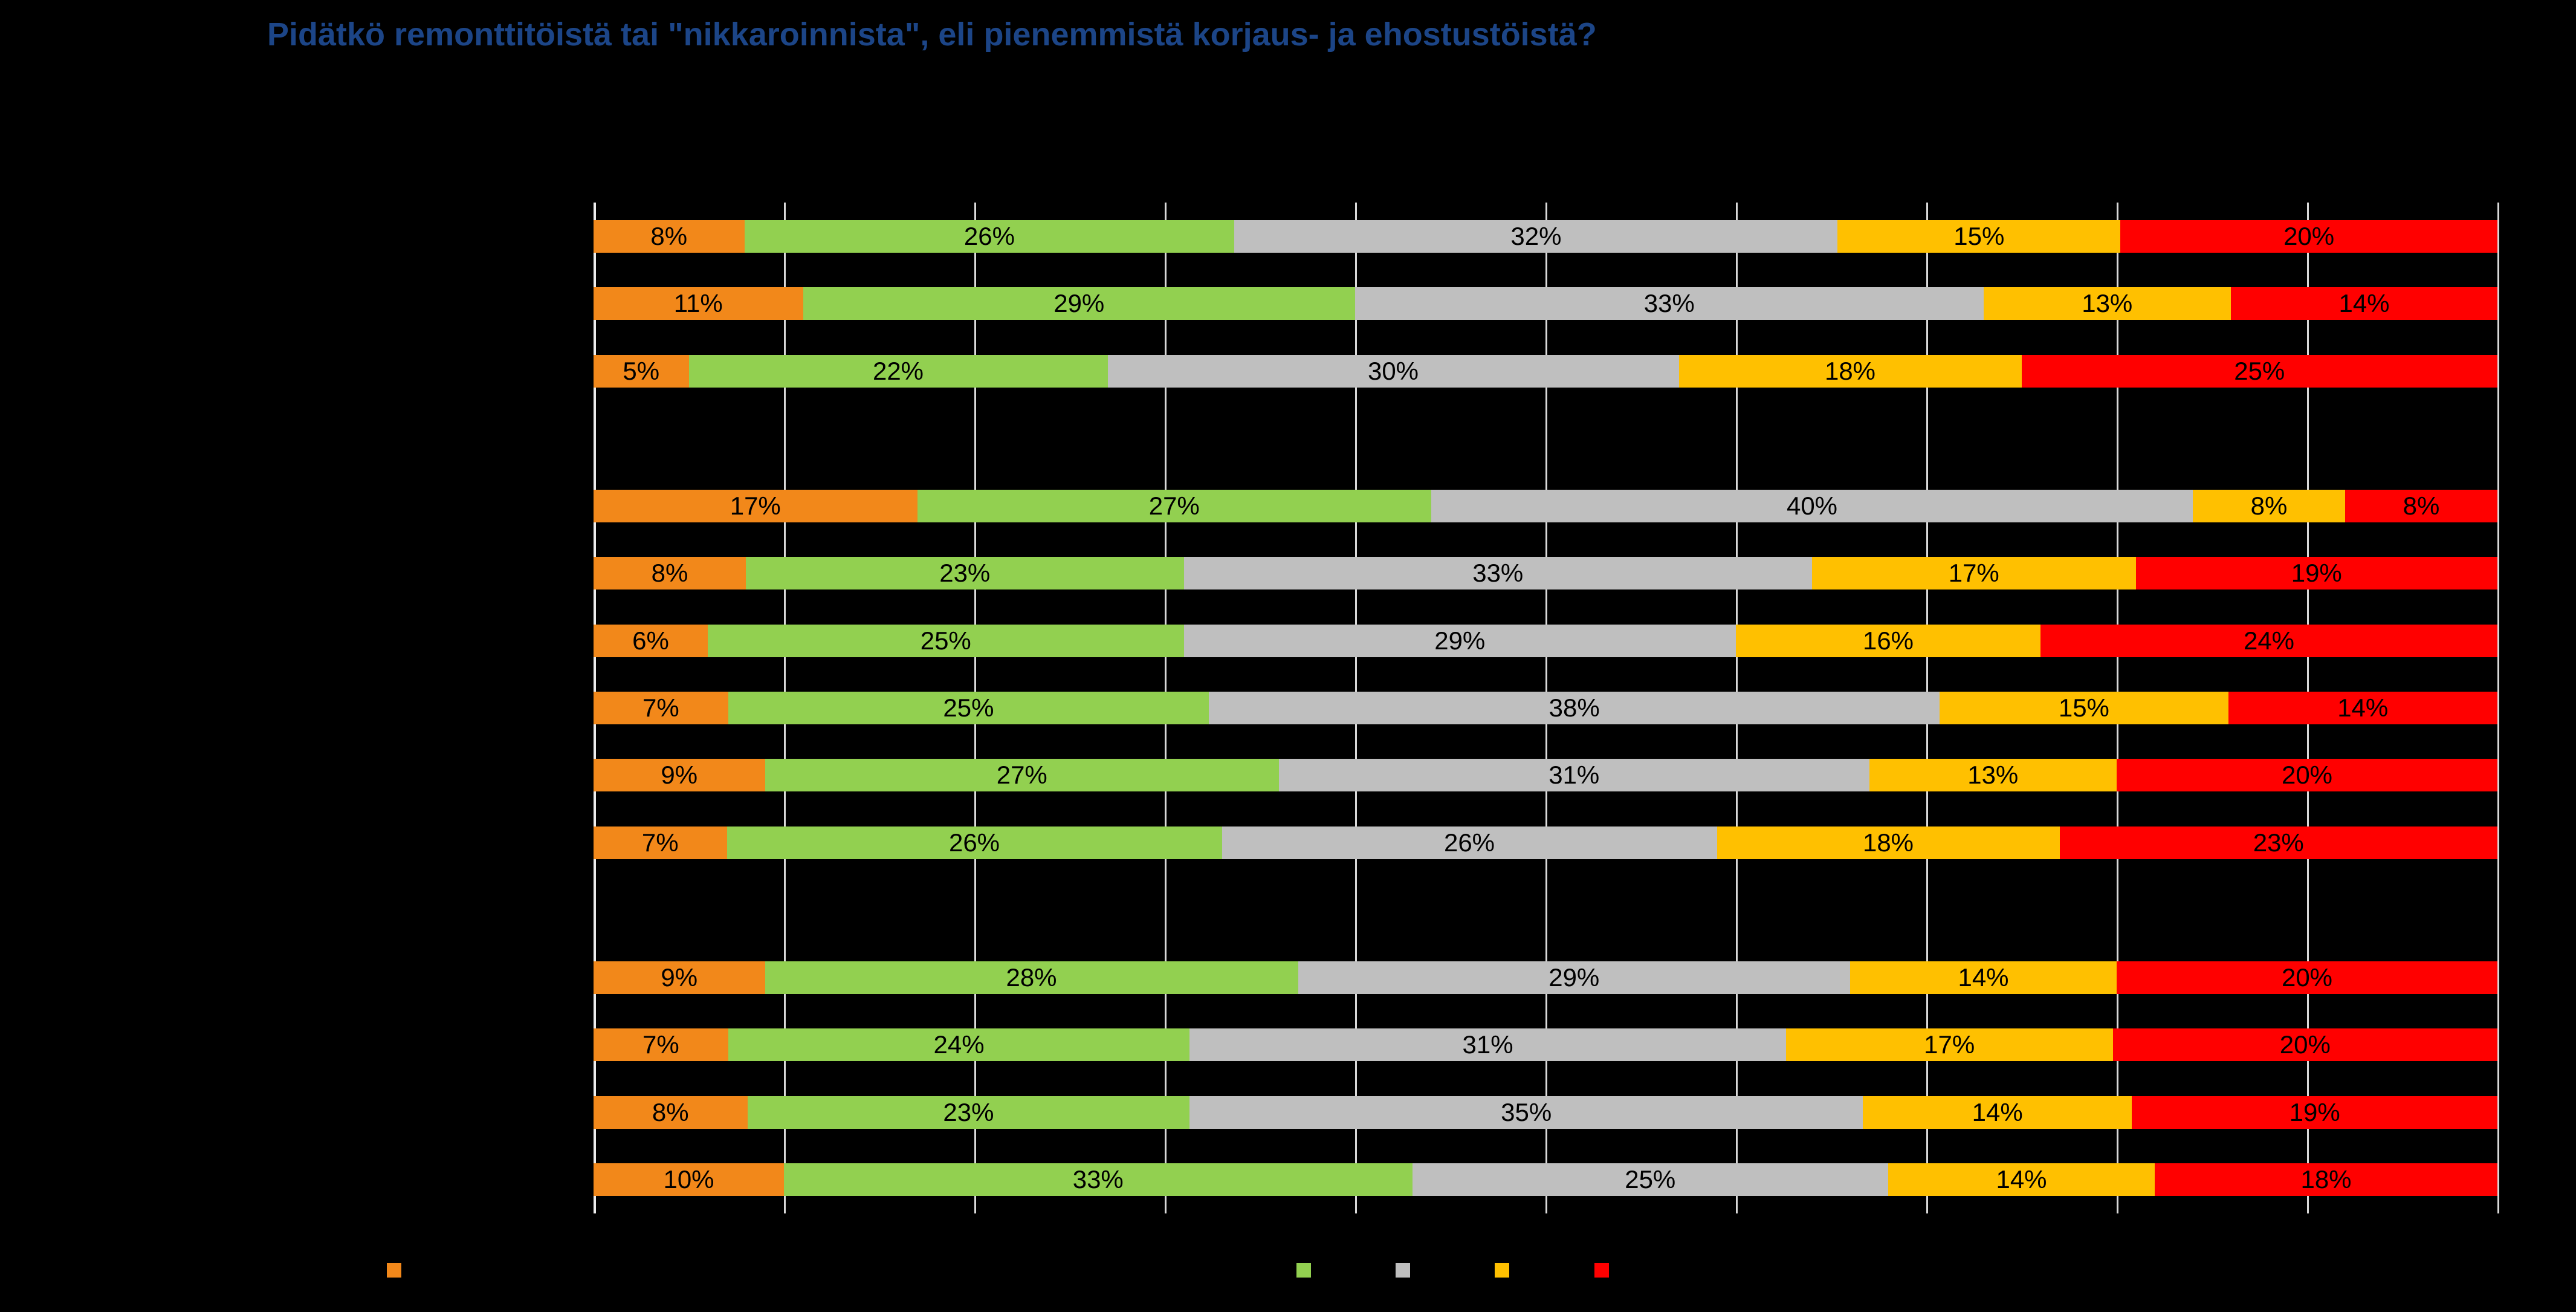 The height and width of the screenshot is (1312, 2576). I want to click on bar-segment-green: 22%, so click(898, 371).